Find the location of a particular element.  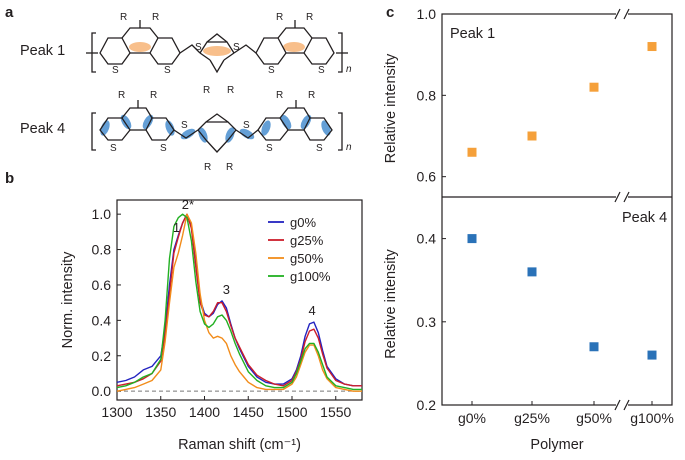

y-tick-label: 0.0 is located at coordinates (102, 391).